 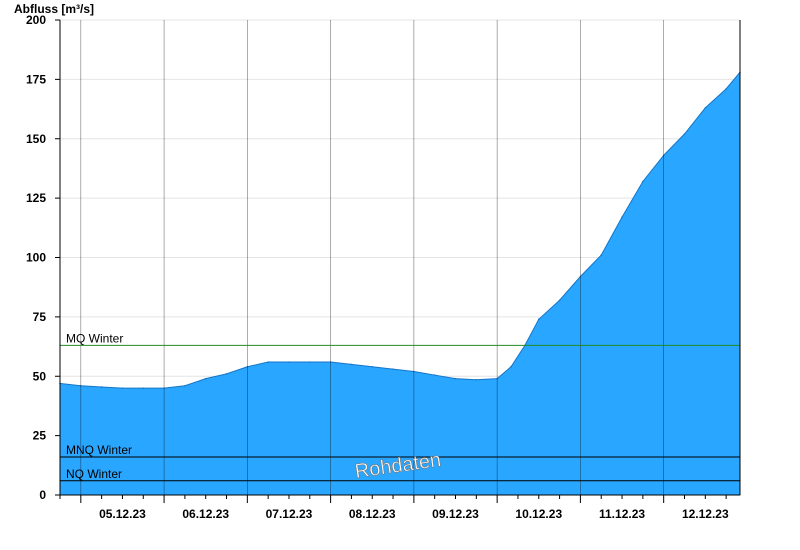 I want to click on reference-label: MNQ Winter, so click(x=99, y=450).